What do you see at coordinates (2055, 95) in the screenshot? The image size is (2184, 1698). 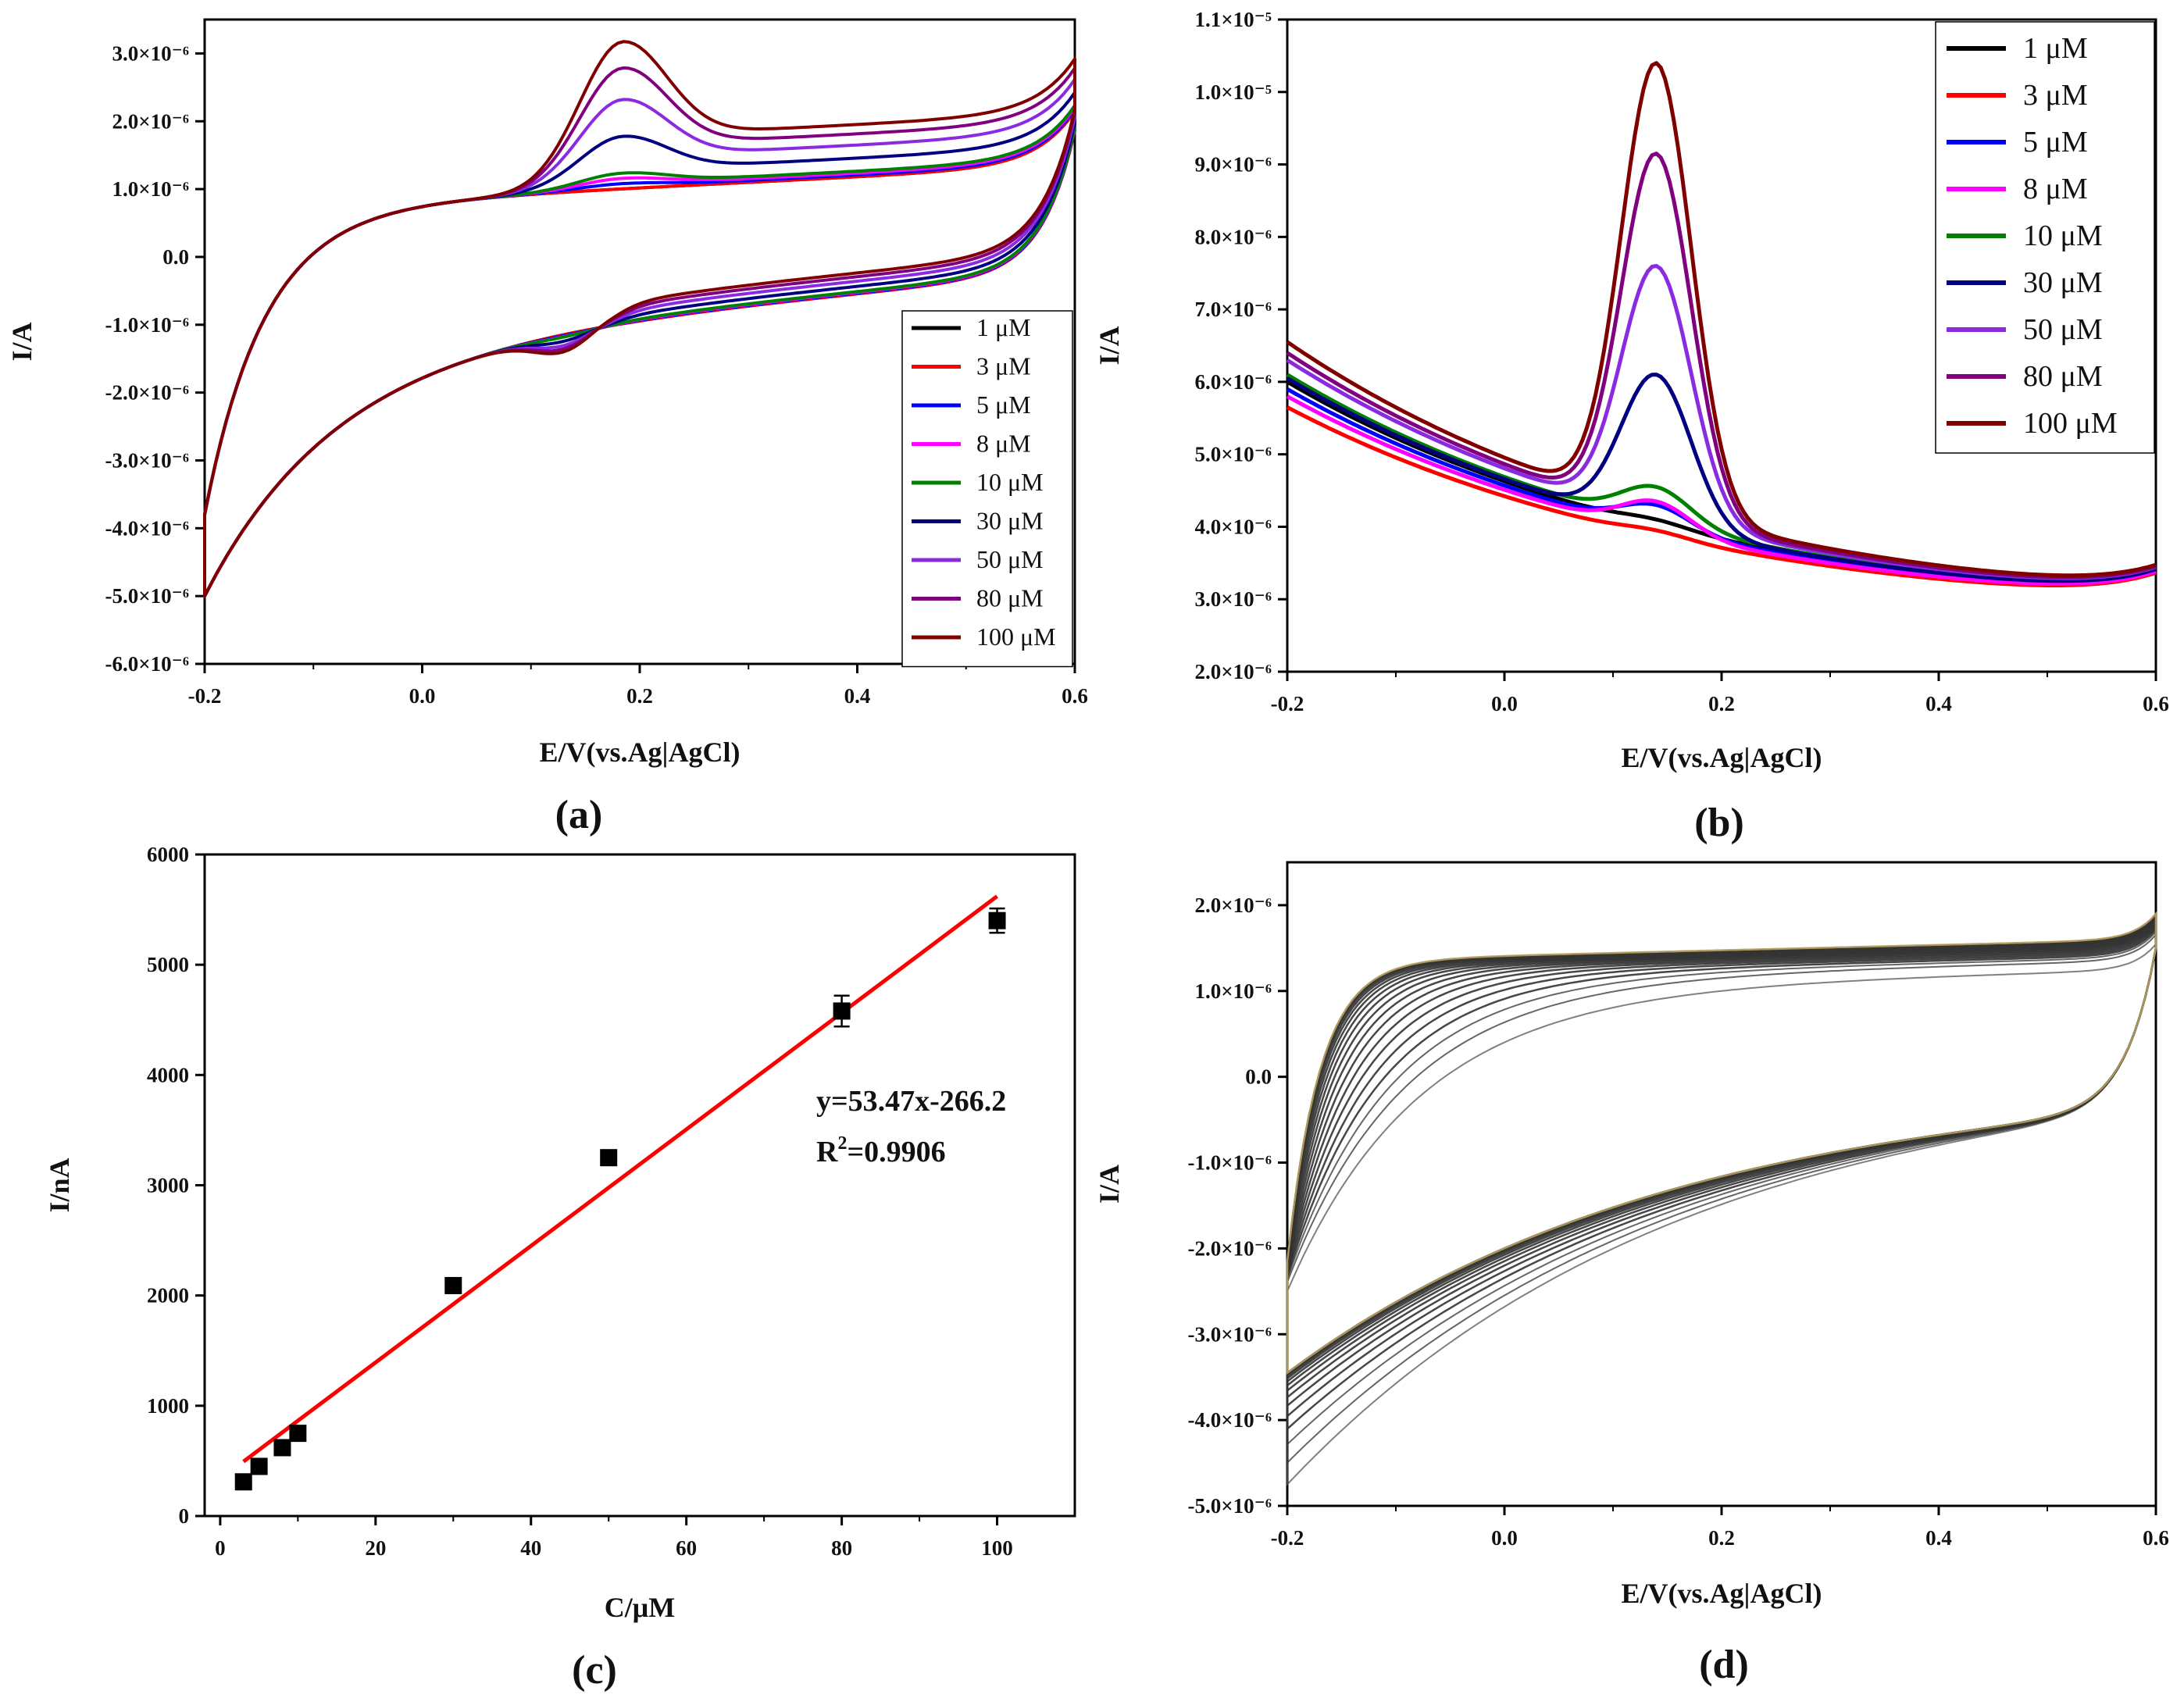 I see `legend-label: 3 μM` at bounding box center [2055, 95].